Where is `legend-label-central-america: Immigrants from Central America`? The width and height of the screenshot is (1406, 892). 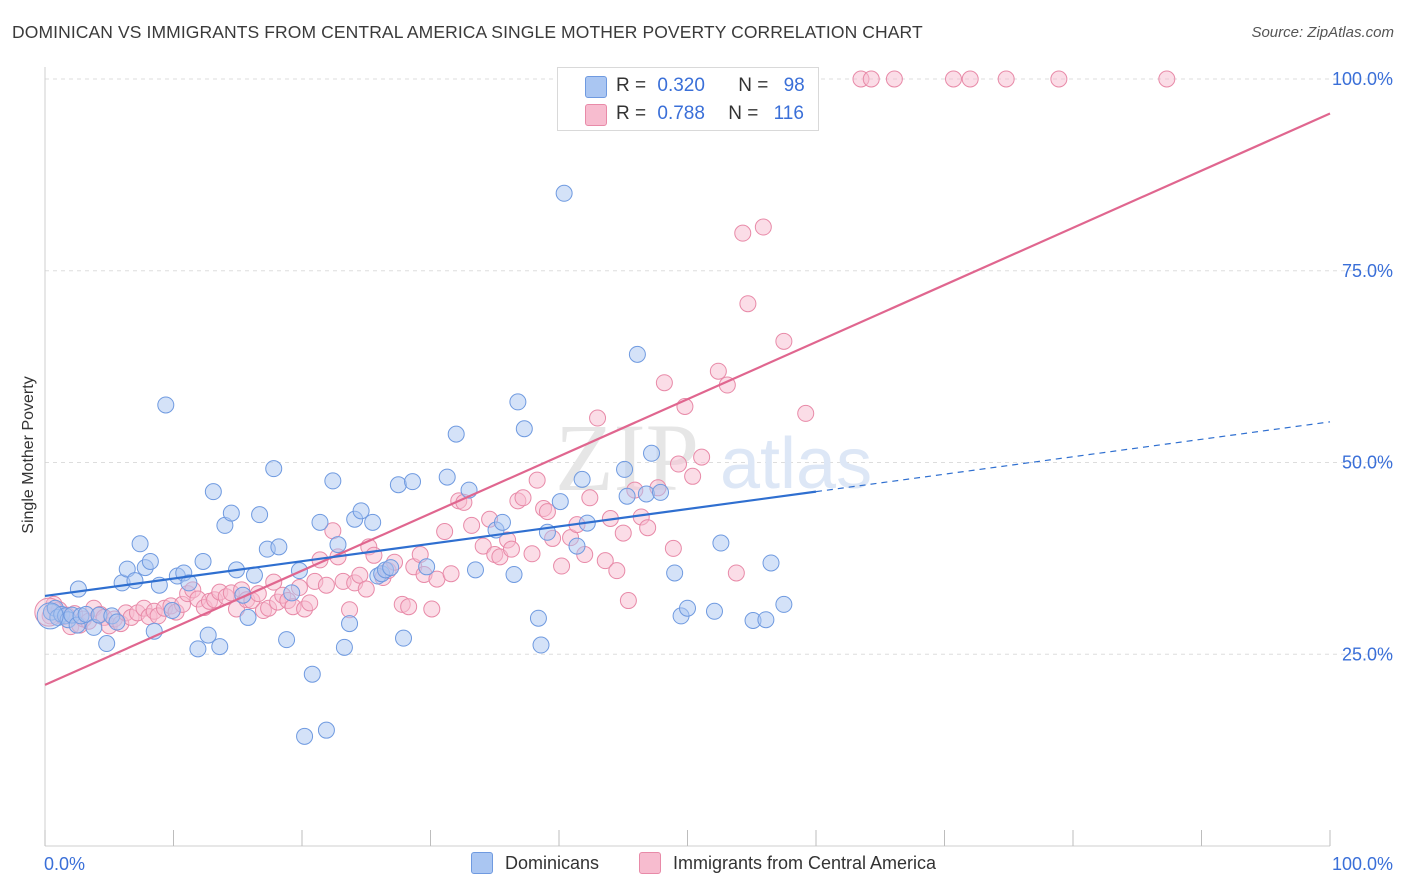
legend-label-central-america: Immigrants from Central America is located at coordinates (805, 862).